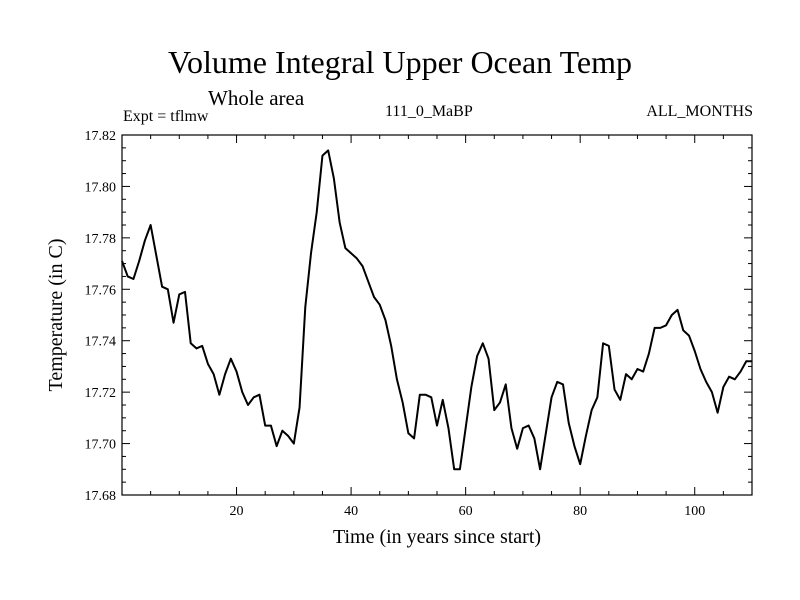 Image resolution: width=800 pixels, height=600 pixels. Describe the element at coordinates (101, 445) in the screenshot. I see `y-tick-label: 17.70` at that location.